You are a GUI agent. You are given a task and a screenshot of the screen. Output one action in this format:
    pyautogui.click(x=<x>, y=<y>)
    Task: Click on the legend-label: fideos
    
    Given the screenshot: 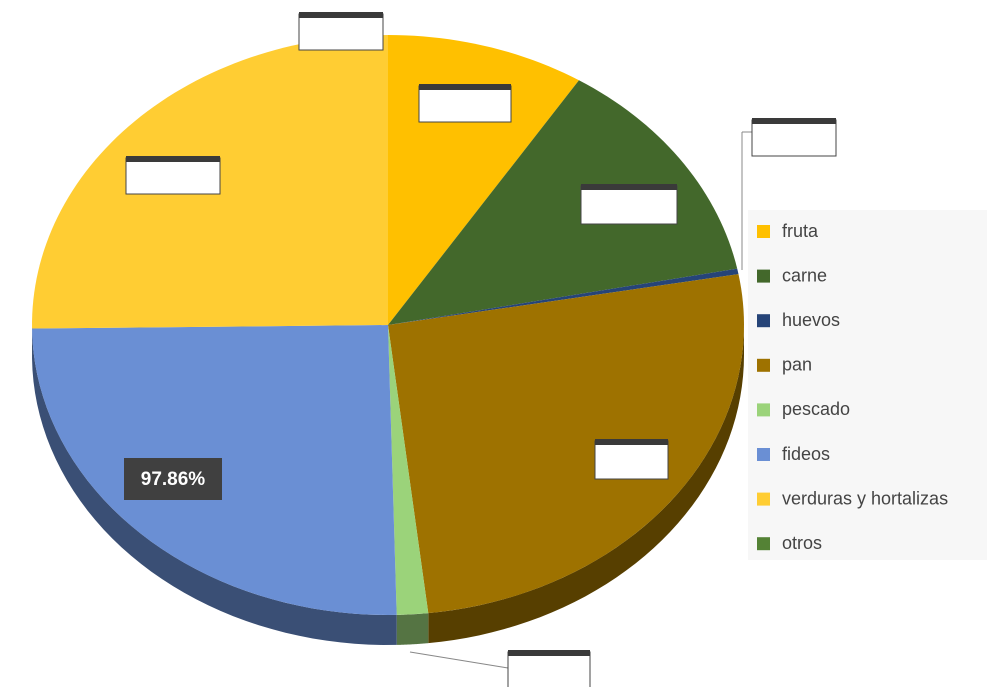 What is the action you would take?
    pyautogui.click(x=806, y=454)
    